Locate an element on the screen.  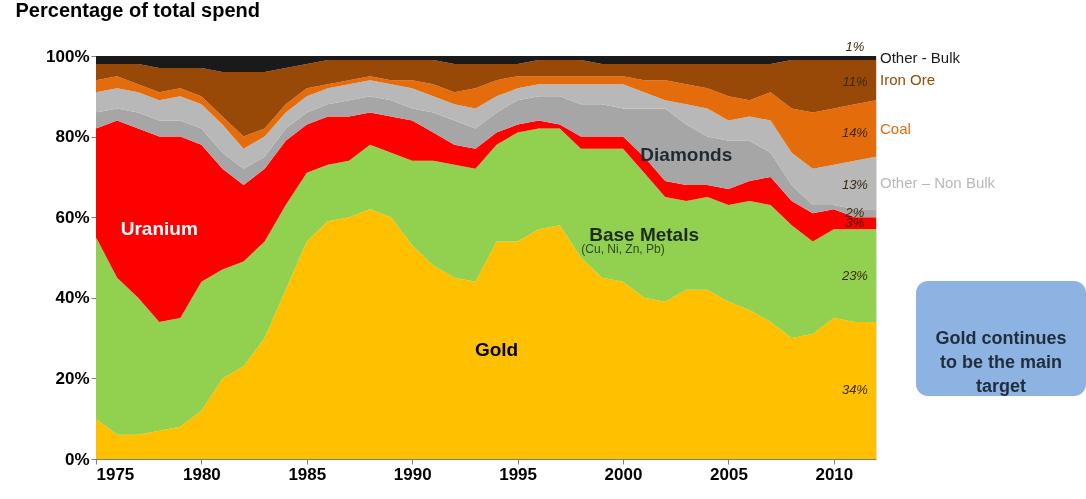
x-tick-label: 2000 is located at coordinates (623, 474).